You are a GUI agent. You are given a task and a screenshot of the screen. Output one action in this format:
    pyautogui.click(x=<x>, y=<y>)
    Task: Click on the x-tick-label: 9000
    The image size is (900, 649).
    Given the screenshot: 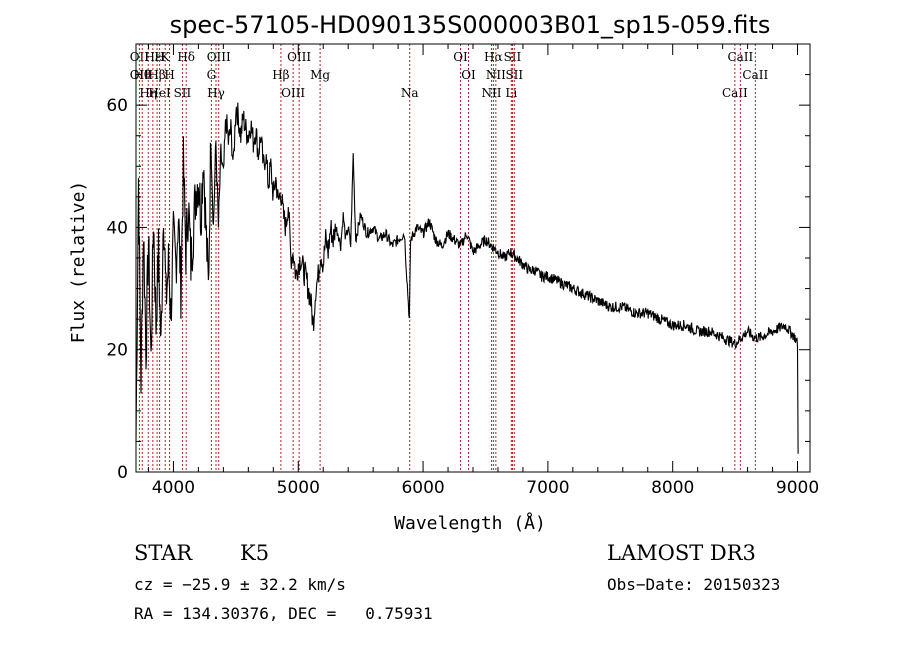 What is the action you would take?
    pyautogui.click(x=797, y=488)
    